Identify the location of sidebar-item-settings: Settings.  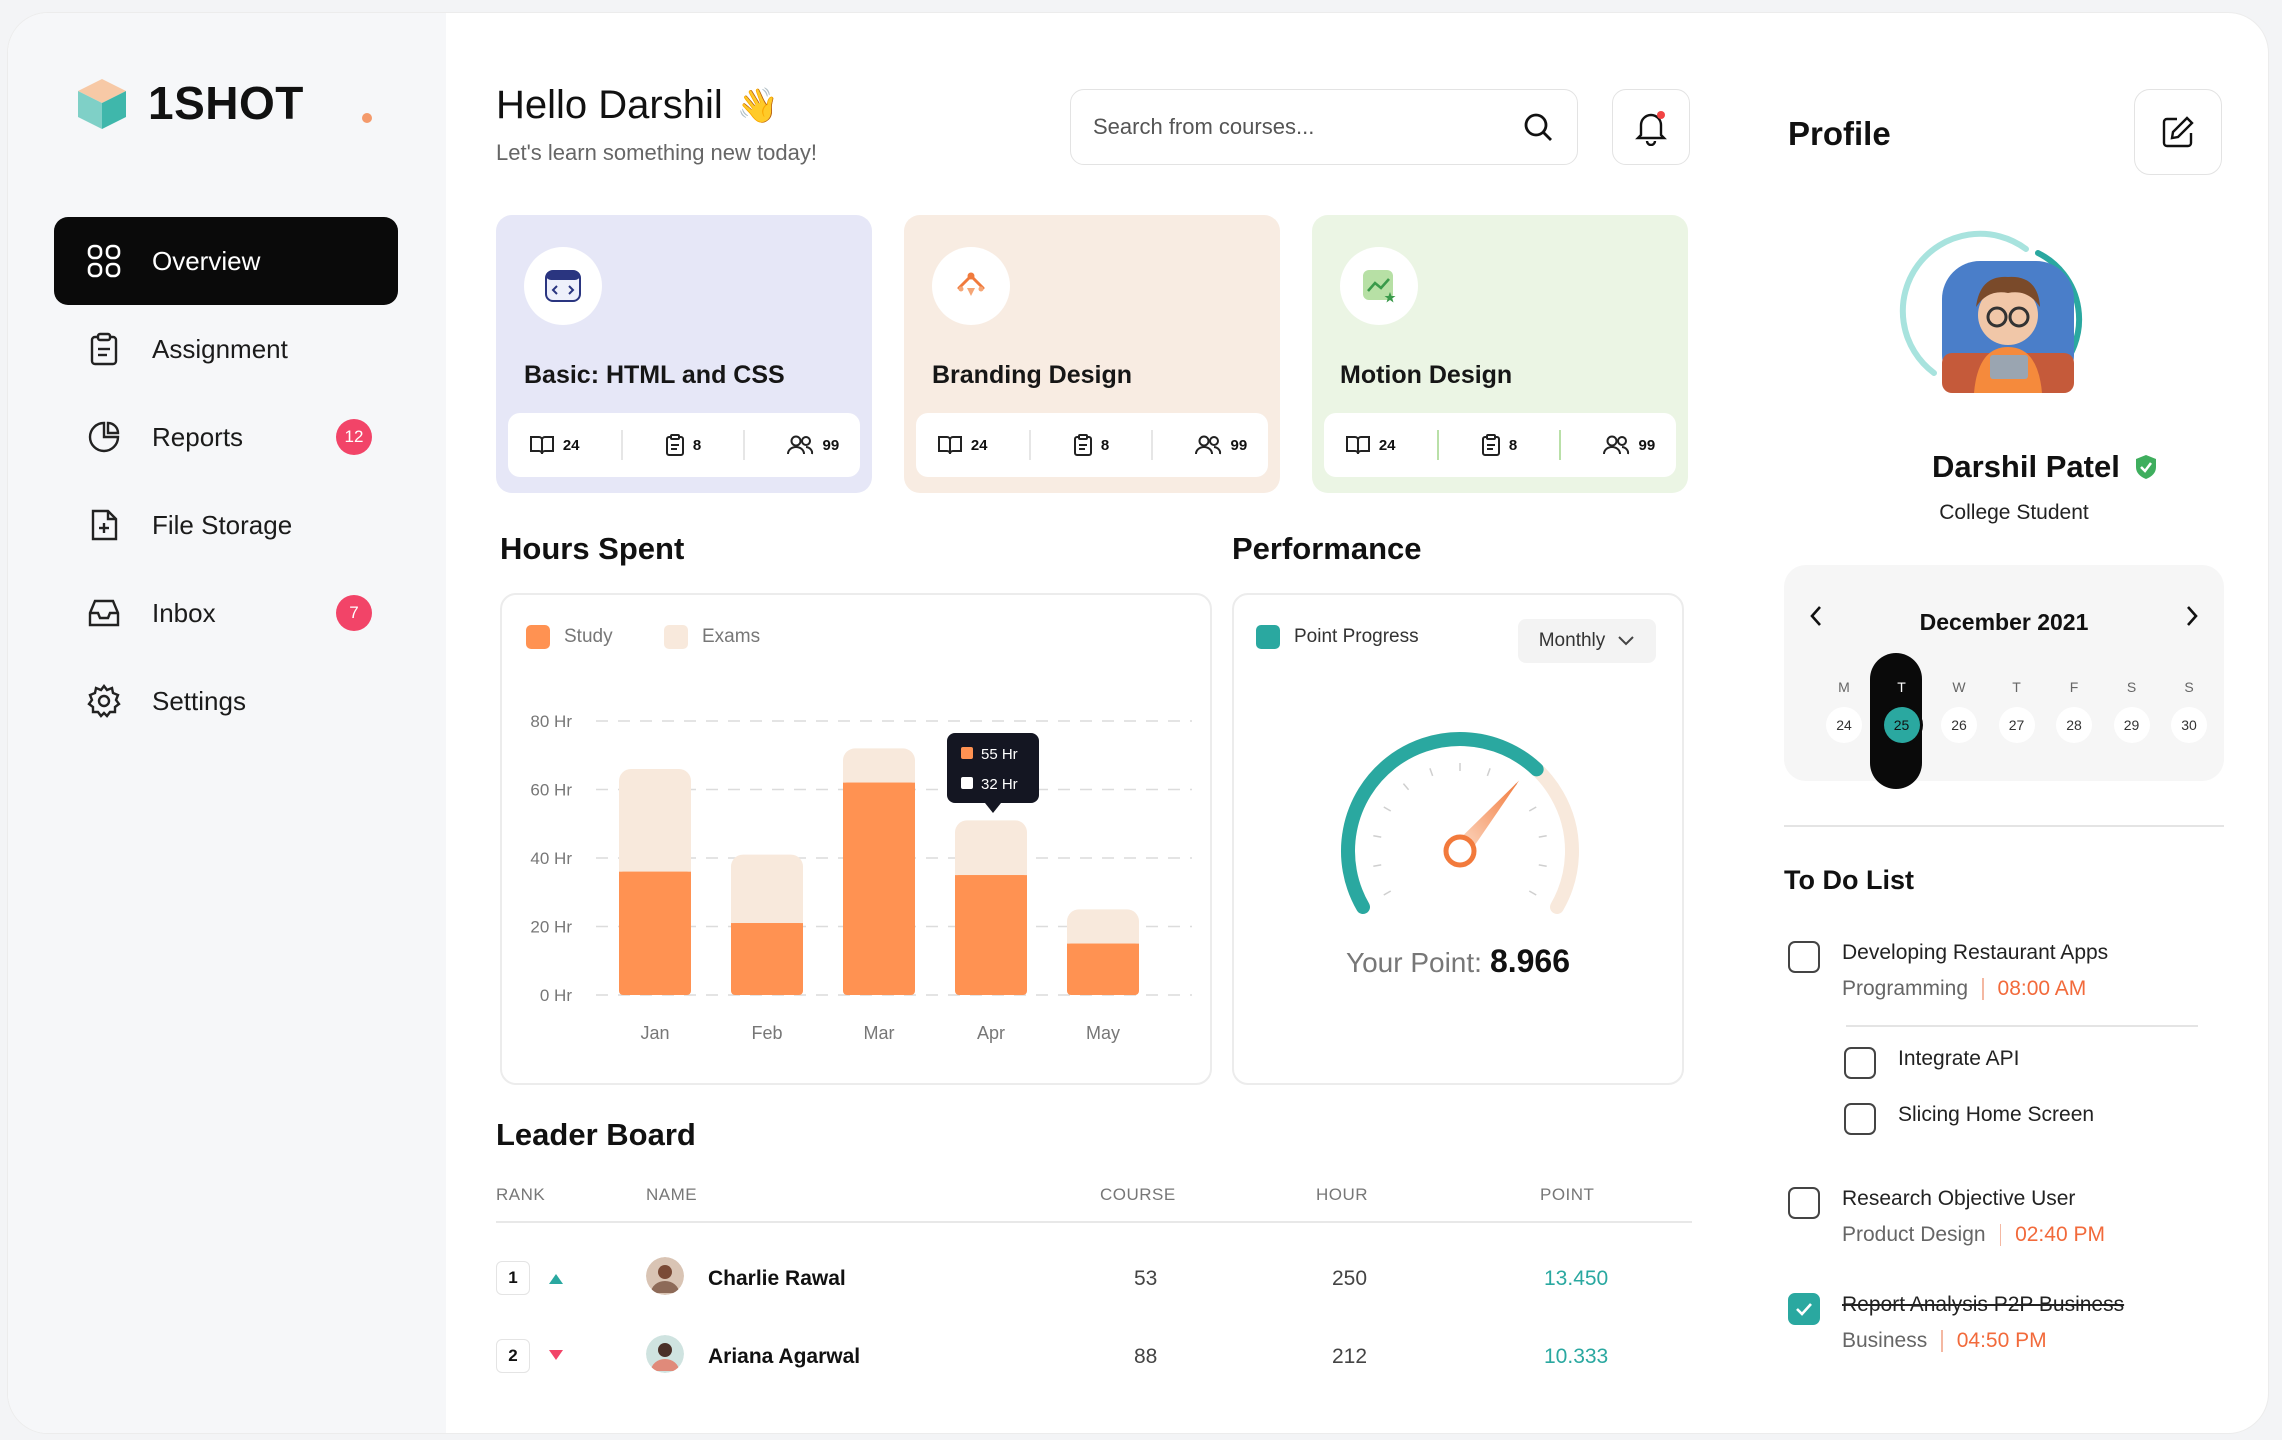
(226, 701).